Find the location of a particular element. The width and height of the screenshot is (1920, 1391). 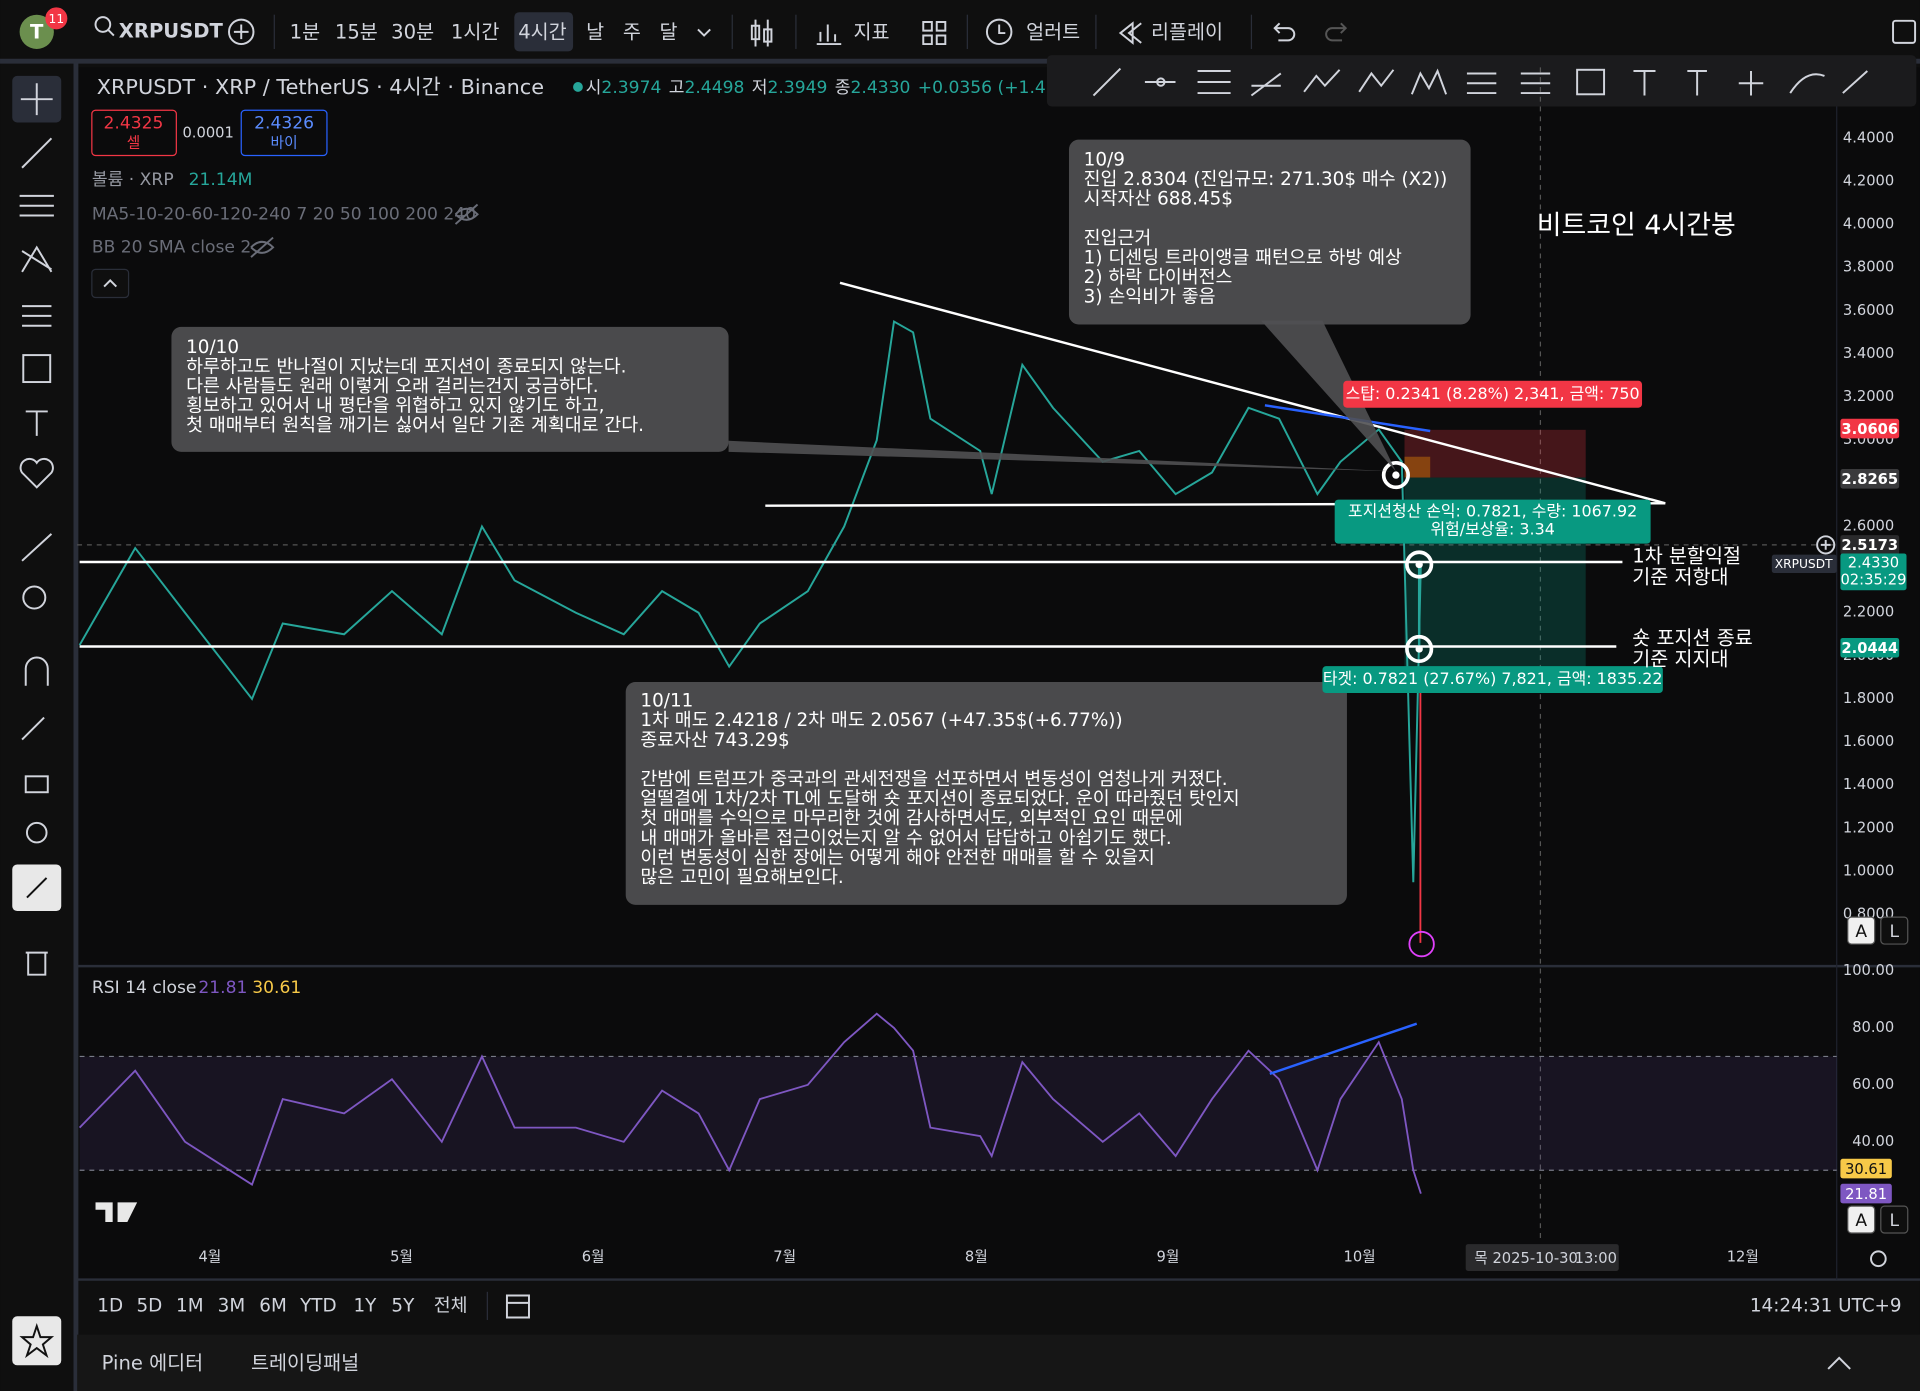

add-symbol is located at coordinates (241, 32).